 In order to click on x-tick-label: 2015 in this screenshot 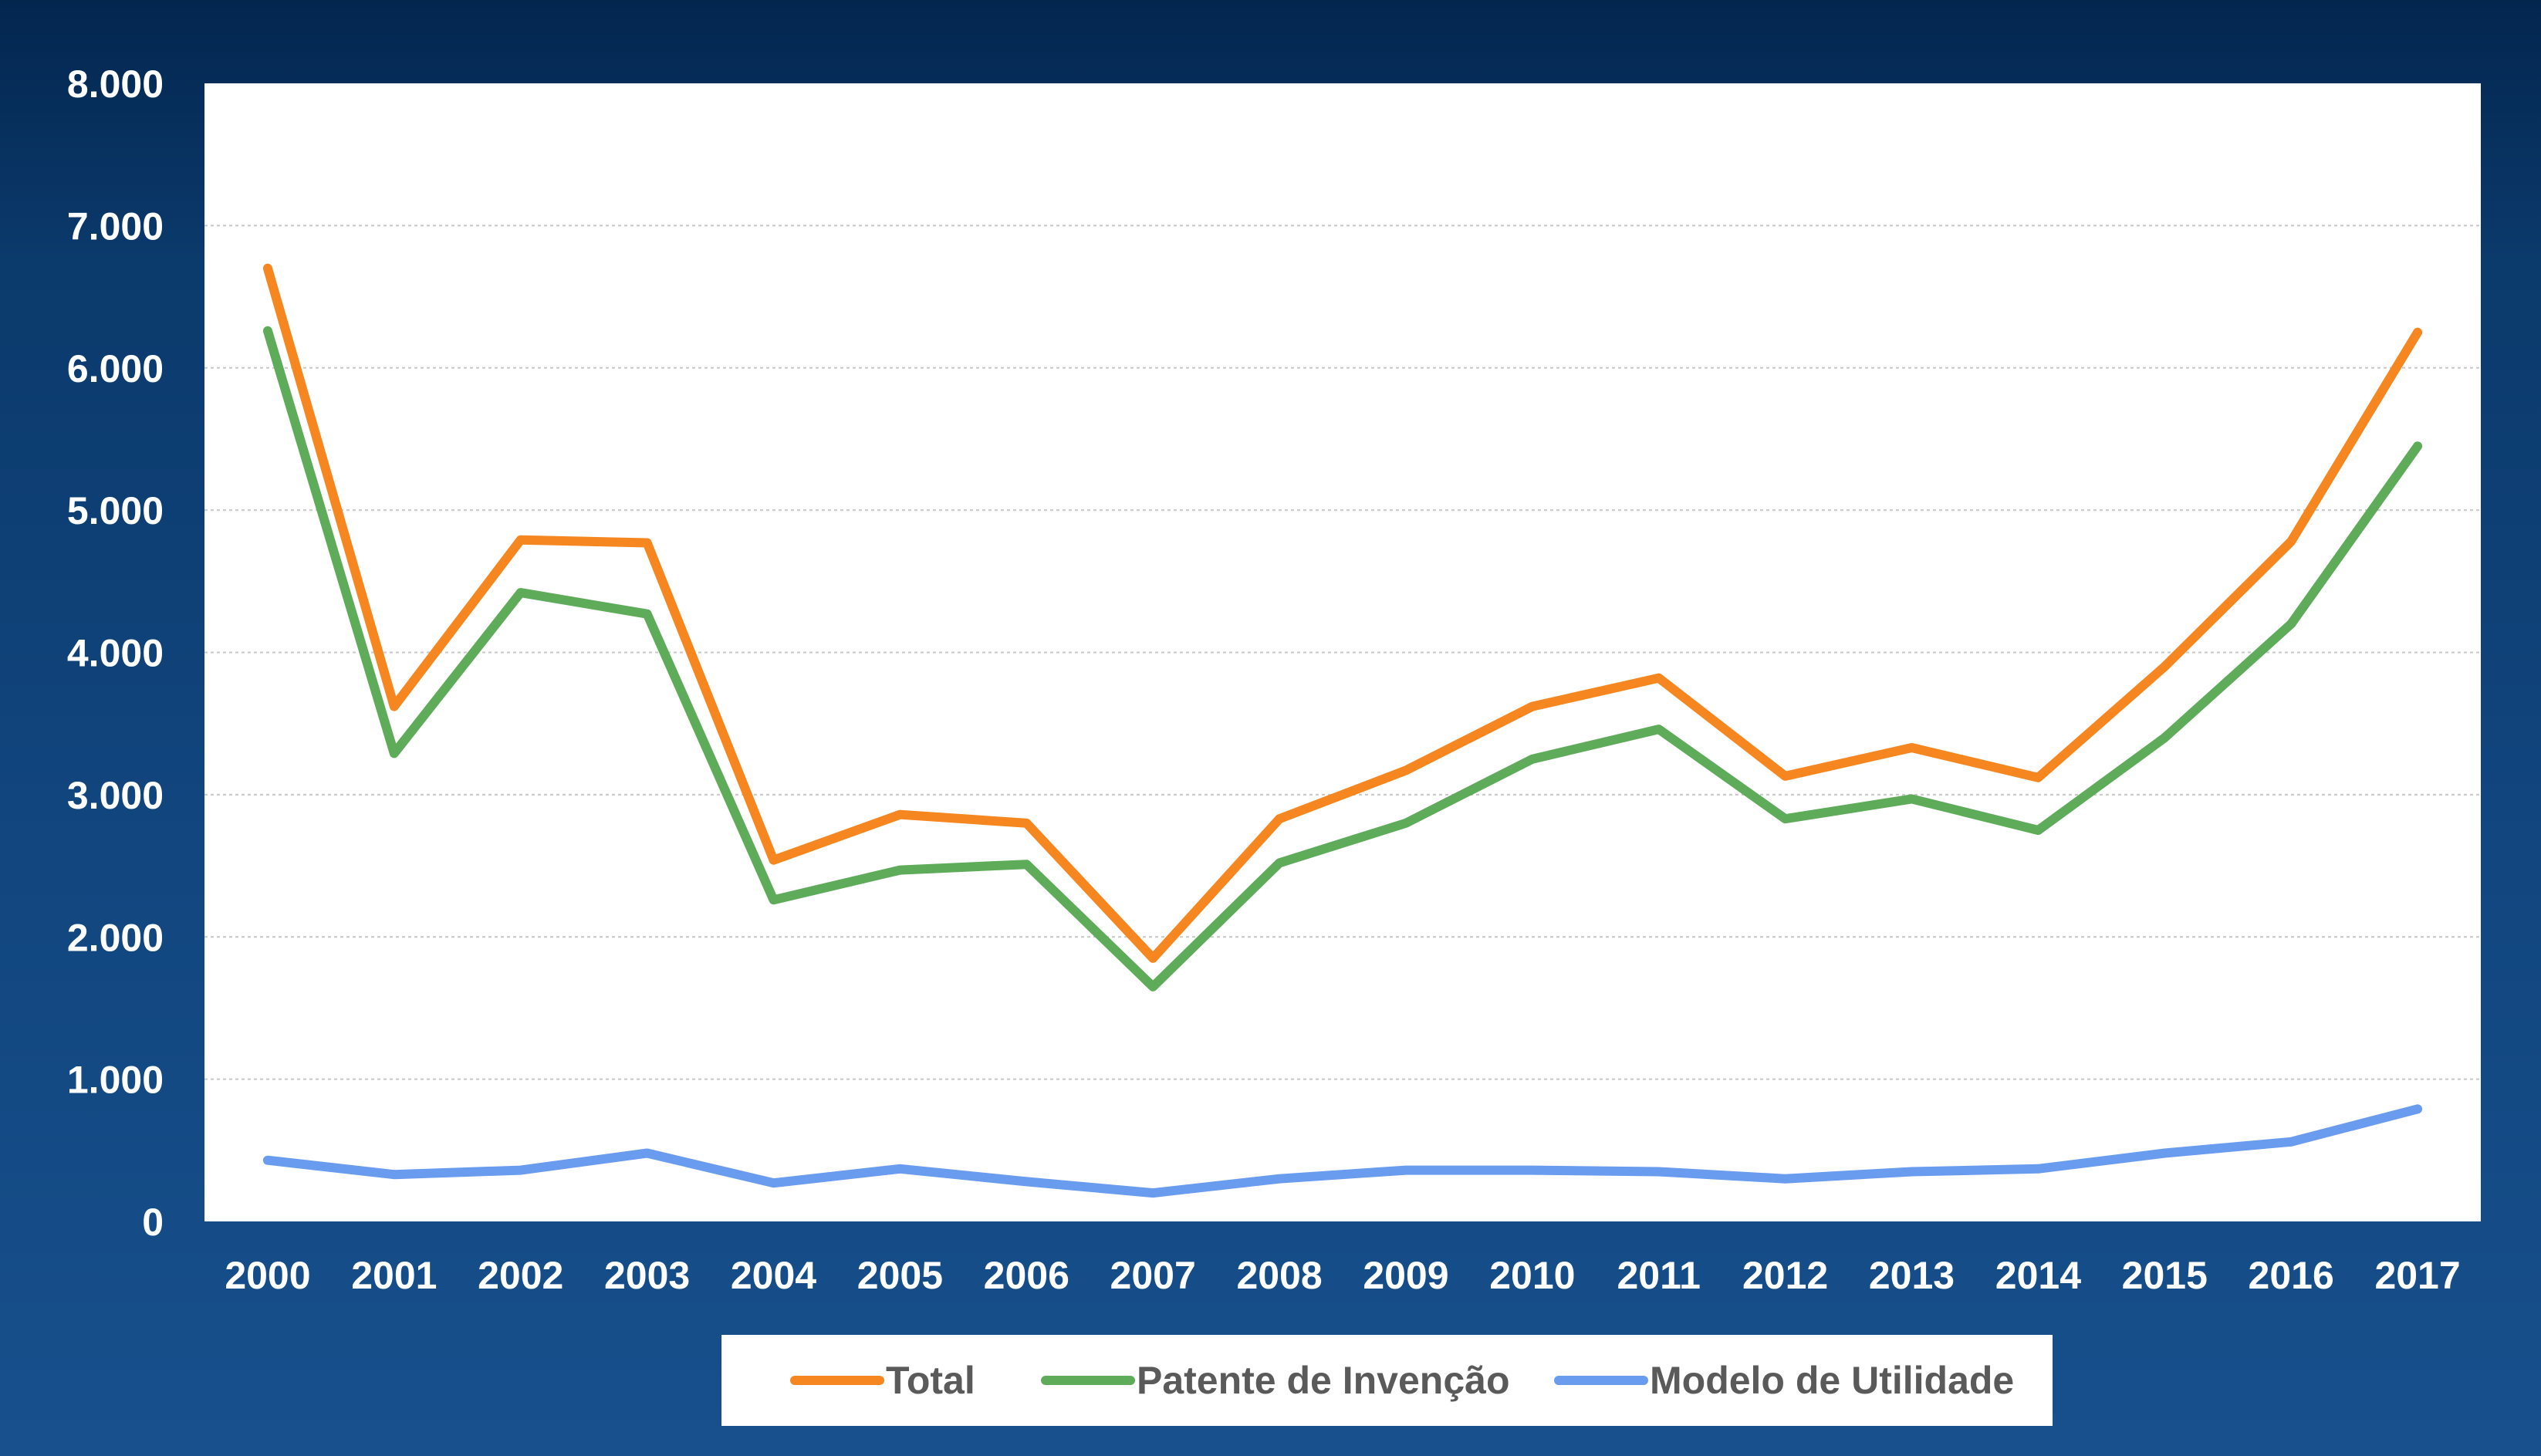, I will do `click(2165, 1275)`.